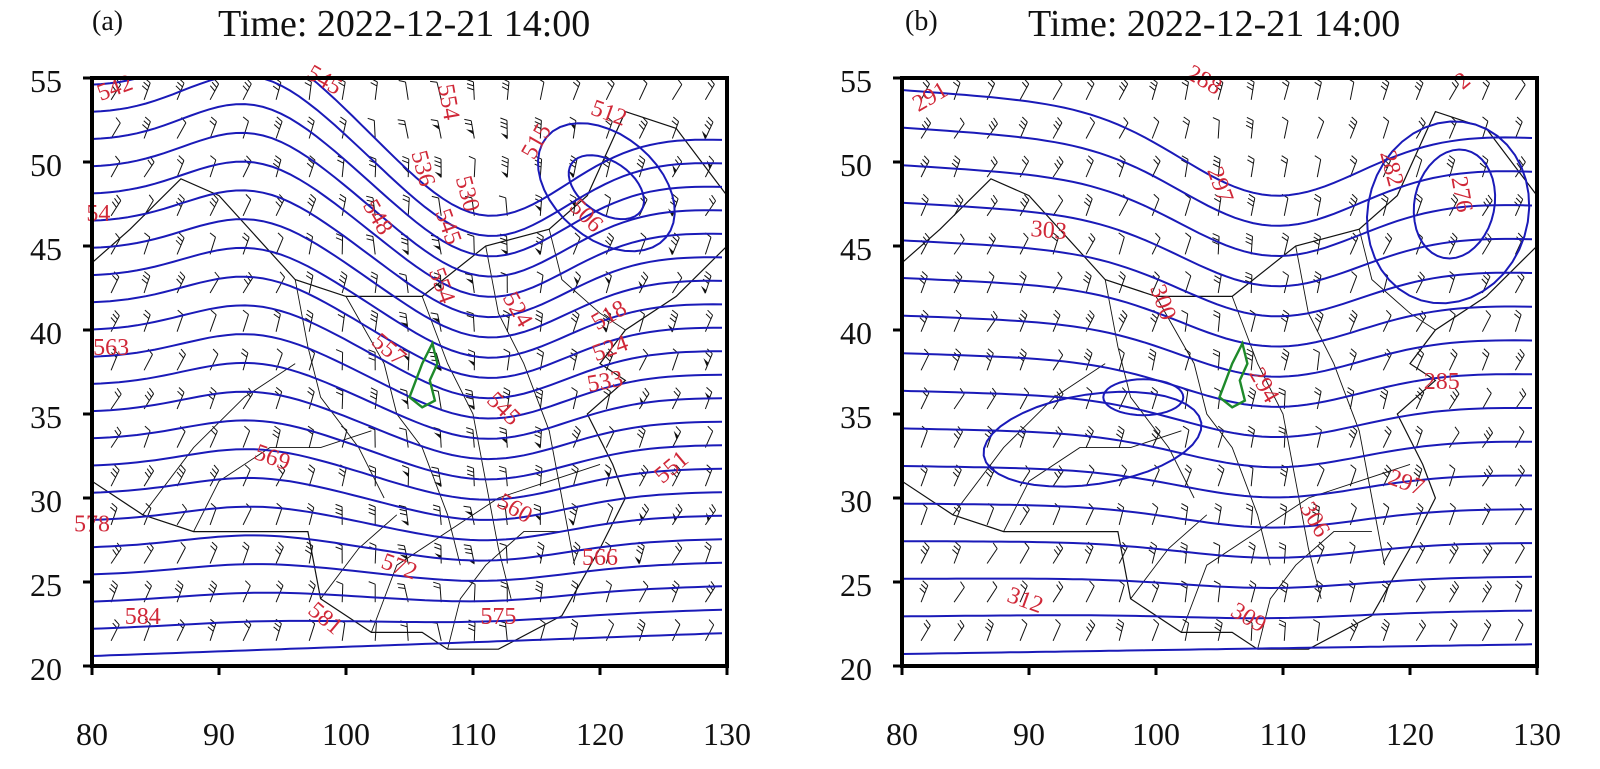 The height and width of the screenshot is (769, 1600). What do you see at coordinates (466, 447) in the screenshot?
I see `province-boundary` at bounding box center [466, 447].